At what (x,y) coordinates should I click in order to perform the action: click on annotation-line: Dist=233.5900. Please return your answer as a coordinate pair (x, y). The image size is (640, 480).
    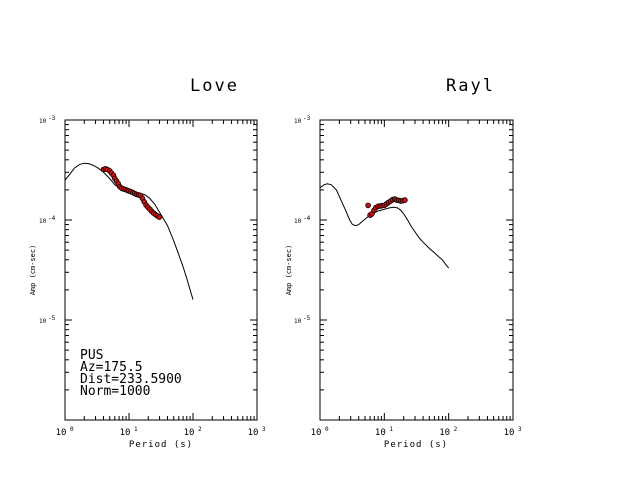
    Looking at the image, I should click on (131, 379).